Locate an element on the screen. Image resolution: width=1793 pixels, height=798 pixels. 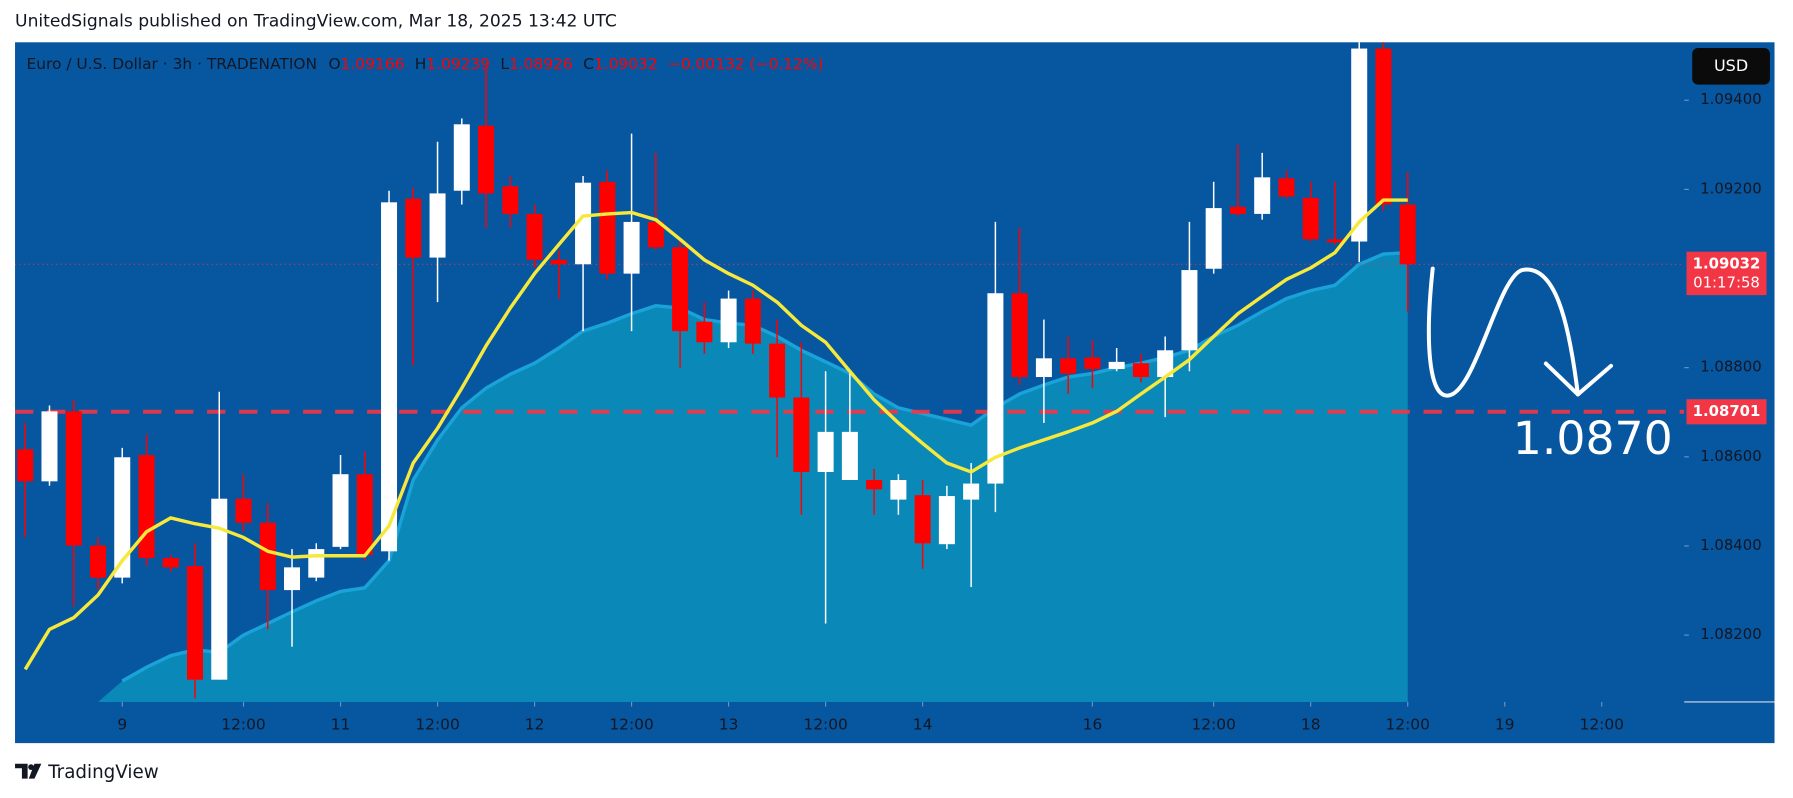
y-tick-label: 1.09400 is located at coordinates (1730, 99).